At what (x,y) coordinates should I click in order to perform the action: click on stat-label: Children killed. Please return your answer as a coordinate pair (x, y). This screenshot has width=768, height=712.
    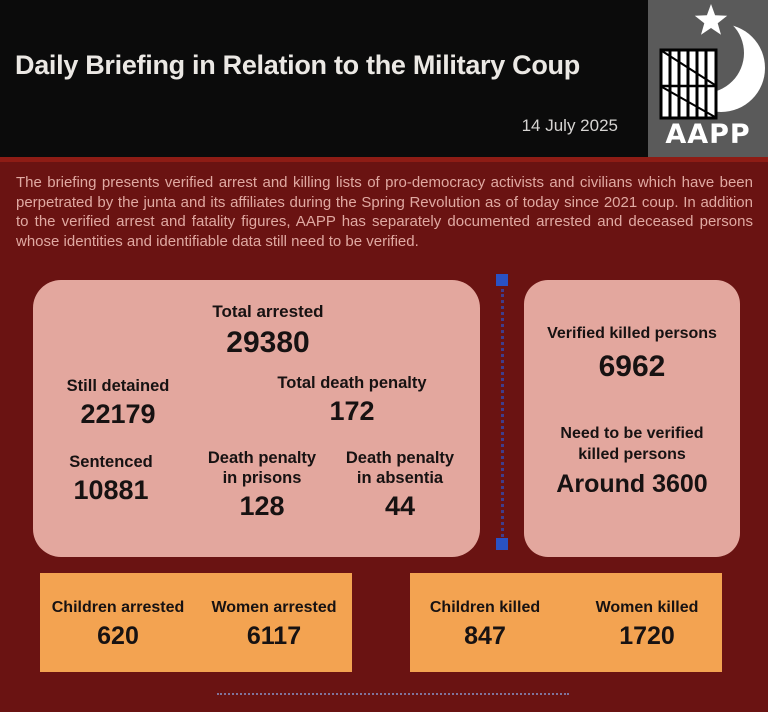
    Looking at the image, I should click on (485, 607).